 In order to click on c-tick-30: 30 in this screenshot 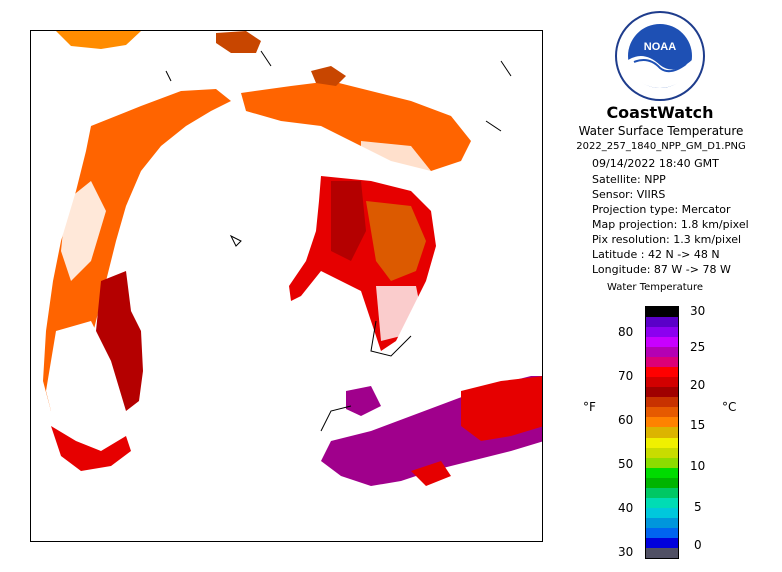, I will do `click(698, 311)`.